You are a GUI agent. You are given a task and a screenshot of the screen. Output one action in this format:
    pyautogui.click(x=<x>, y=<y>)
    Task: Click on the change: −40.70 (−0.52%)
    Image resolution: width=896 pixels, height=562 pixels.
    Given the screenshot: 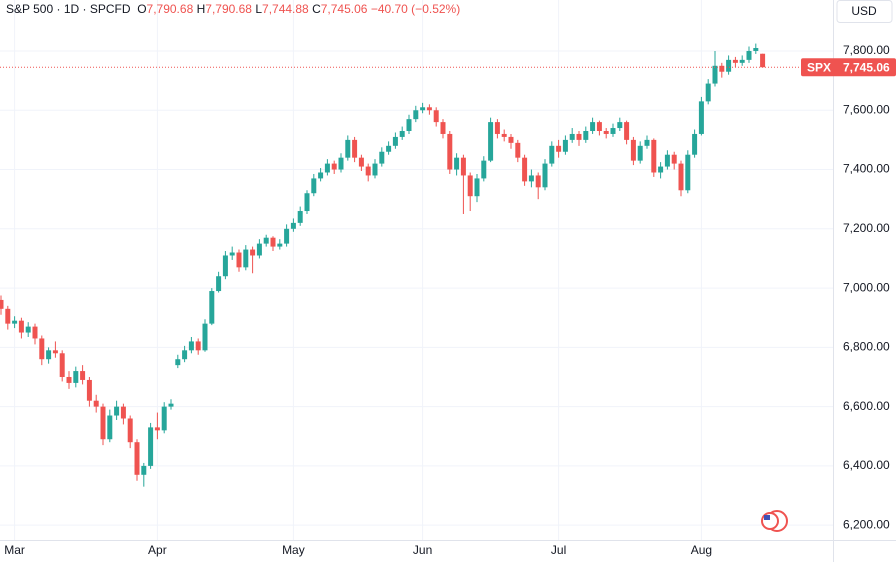 What is the action you would take?
    pyautogui.click(x=415, y=9)
    